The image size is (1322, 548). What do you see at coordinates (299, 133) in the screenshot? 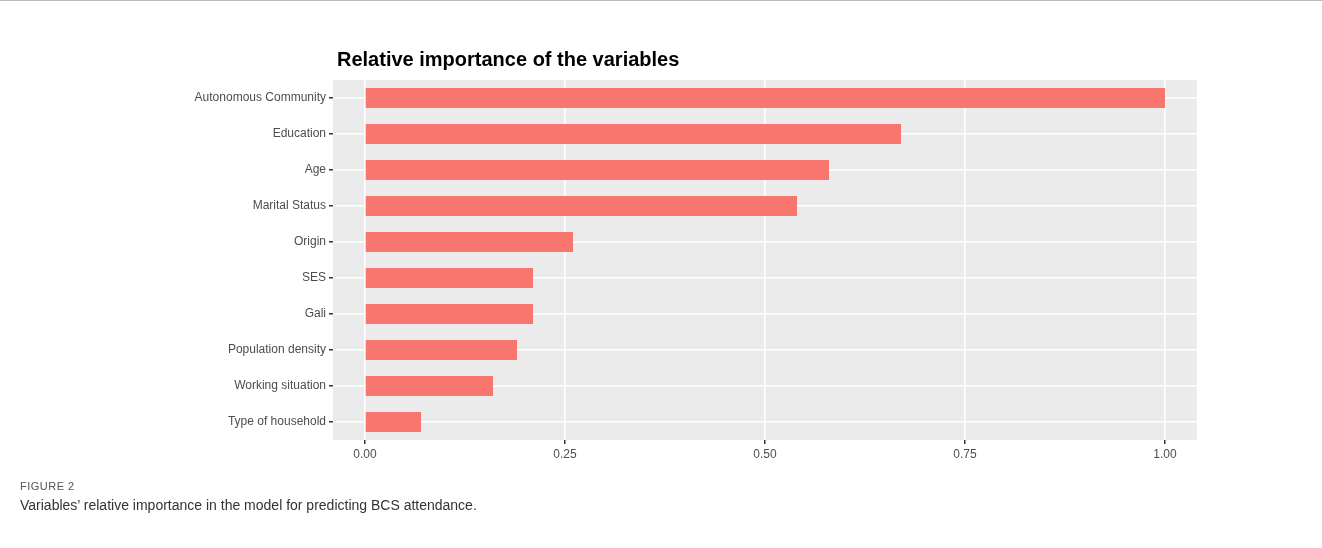
I see `y-tick-label: Education` at bounding box center [299, 133].